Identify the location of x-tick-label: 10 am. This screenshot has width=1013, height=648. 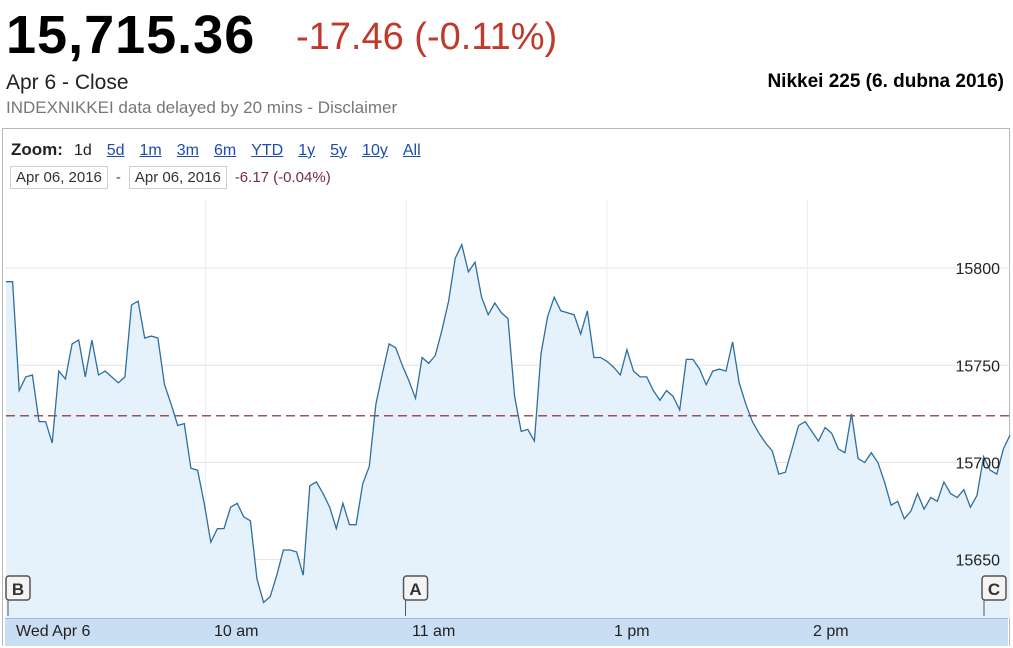
(236, 631).